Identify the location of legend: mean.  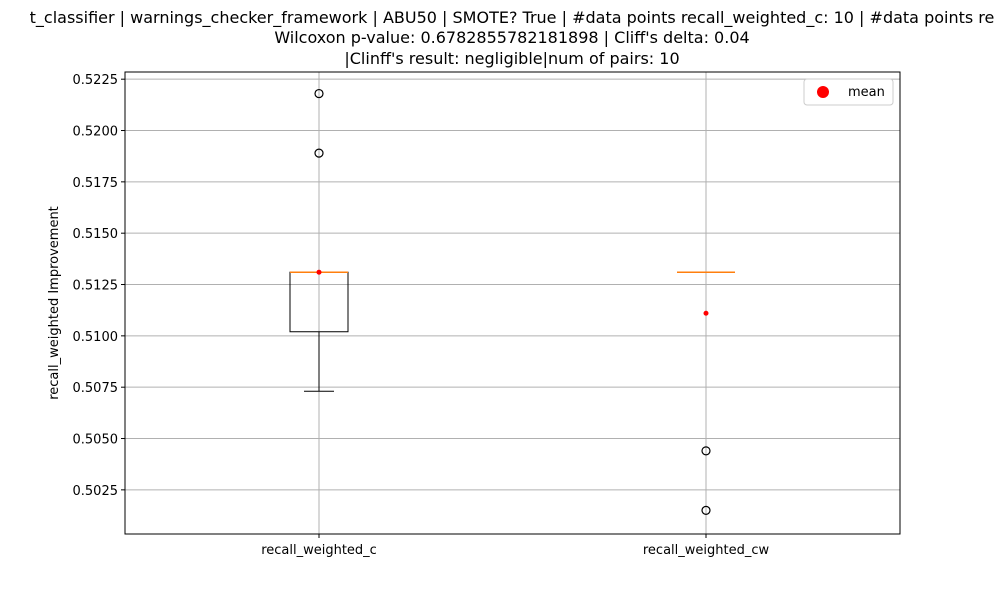
(848, 92).